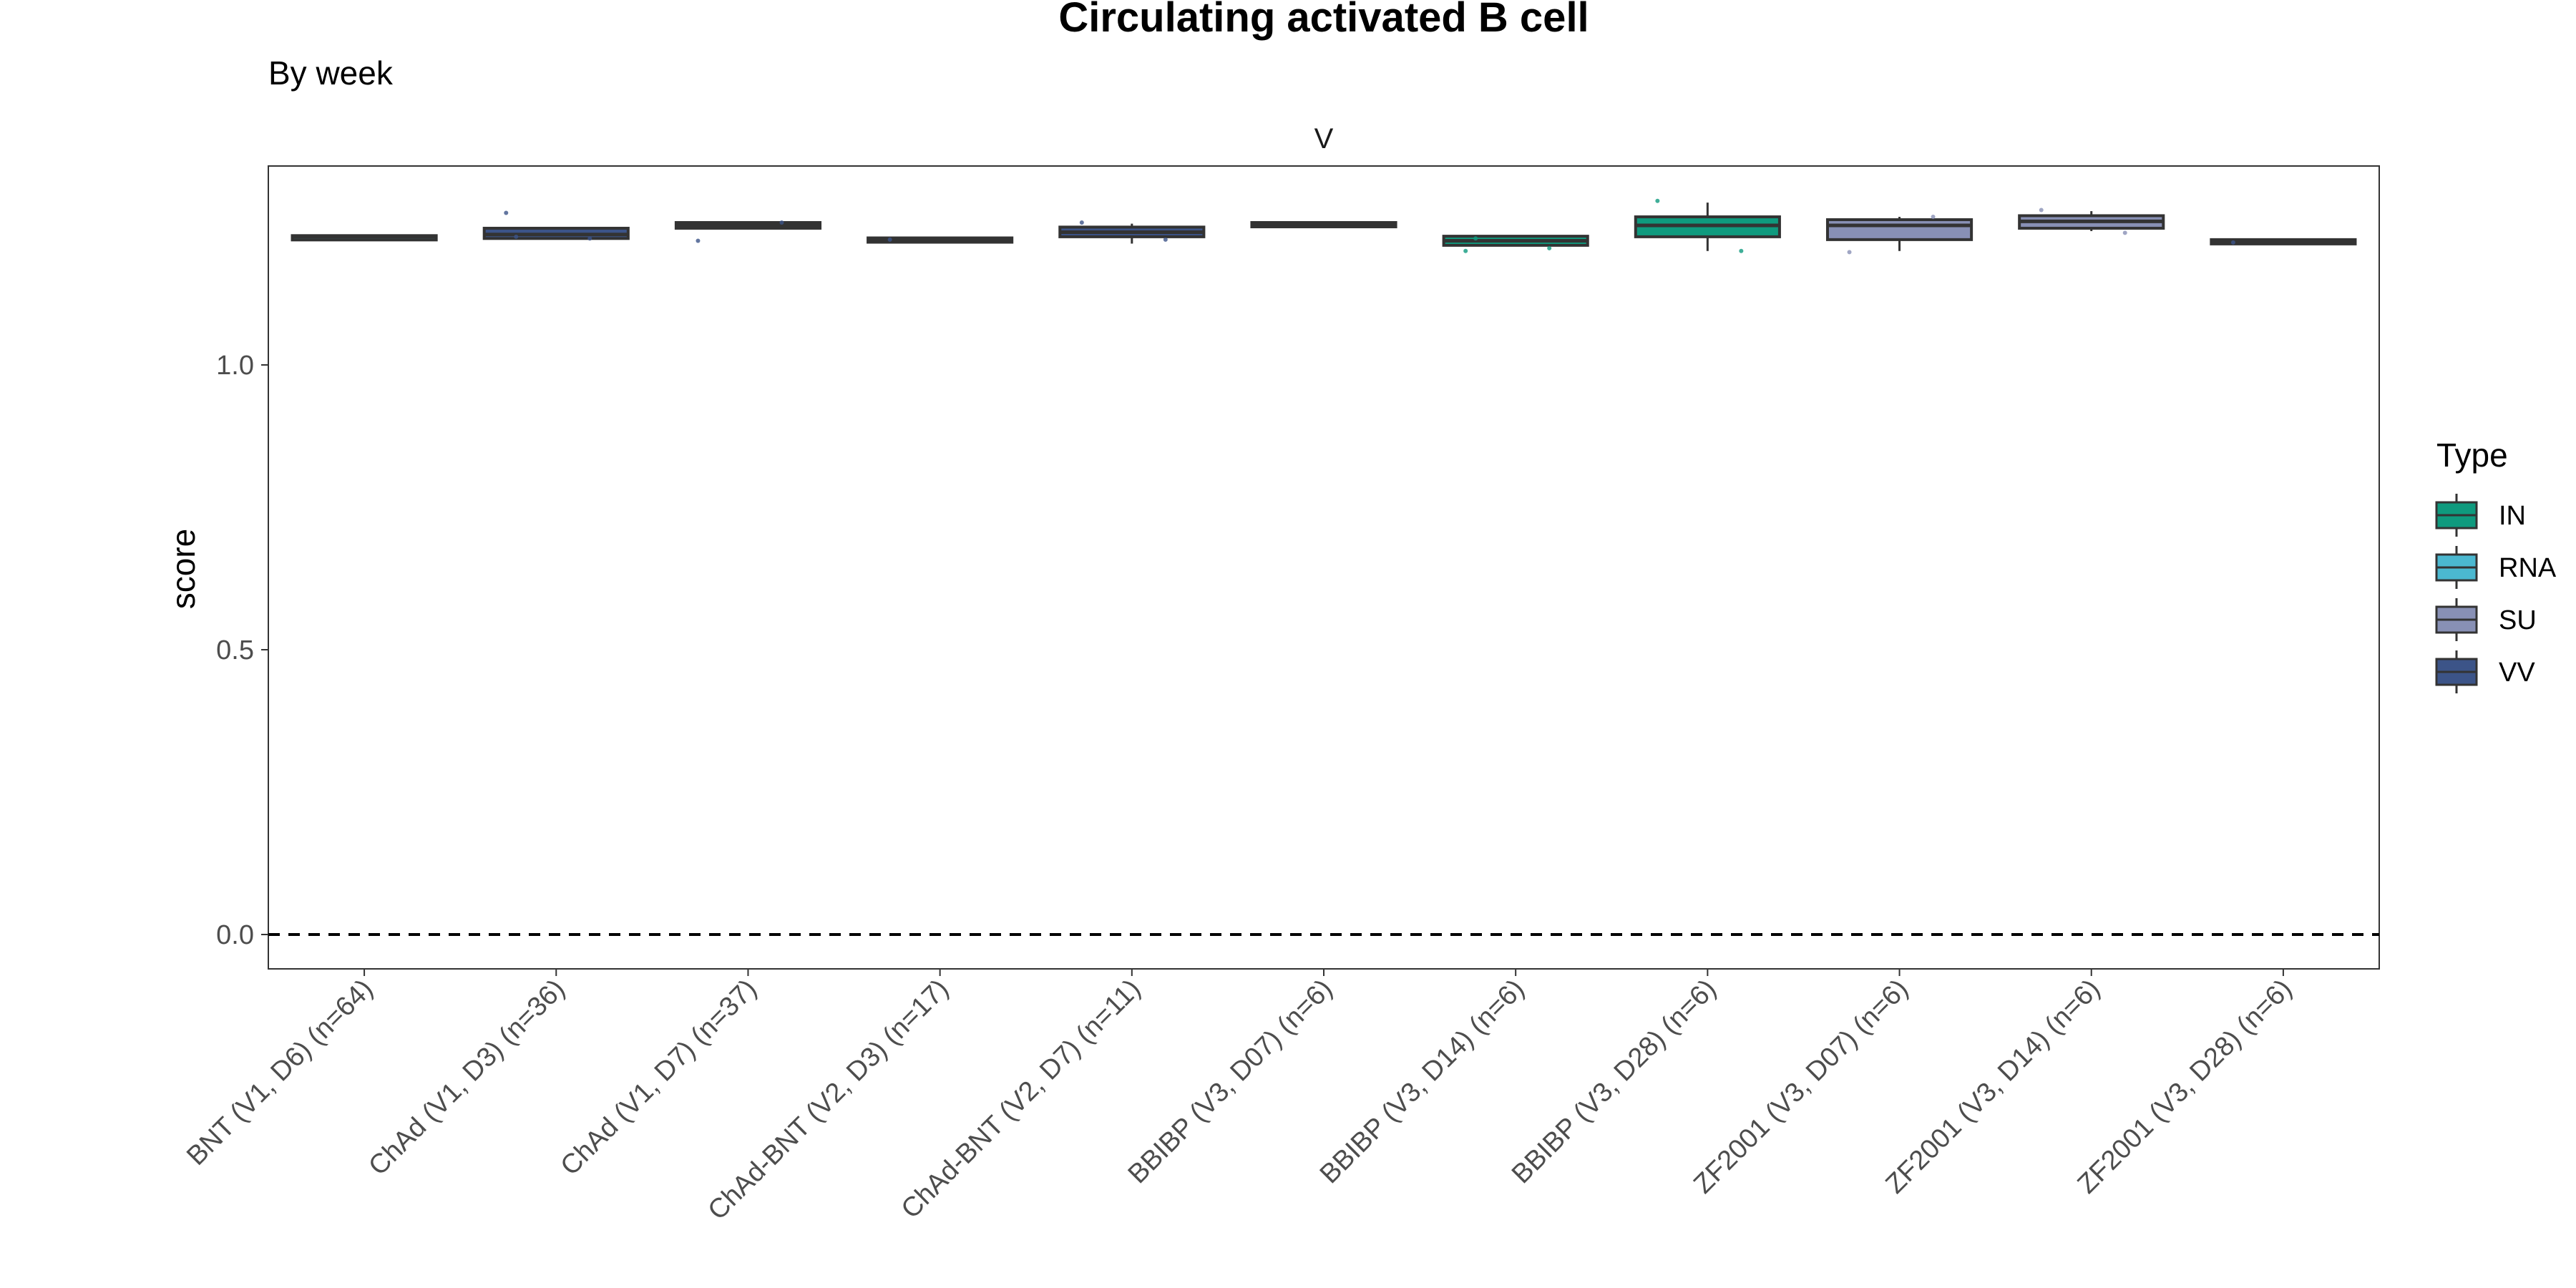 This screenshot has height=1288, width=2576. What do you see at coordinates (1324, 226) in the screenshot?
I see `boxplot-group` at bounding box center [1324, 226].